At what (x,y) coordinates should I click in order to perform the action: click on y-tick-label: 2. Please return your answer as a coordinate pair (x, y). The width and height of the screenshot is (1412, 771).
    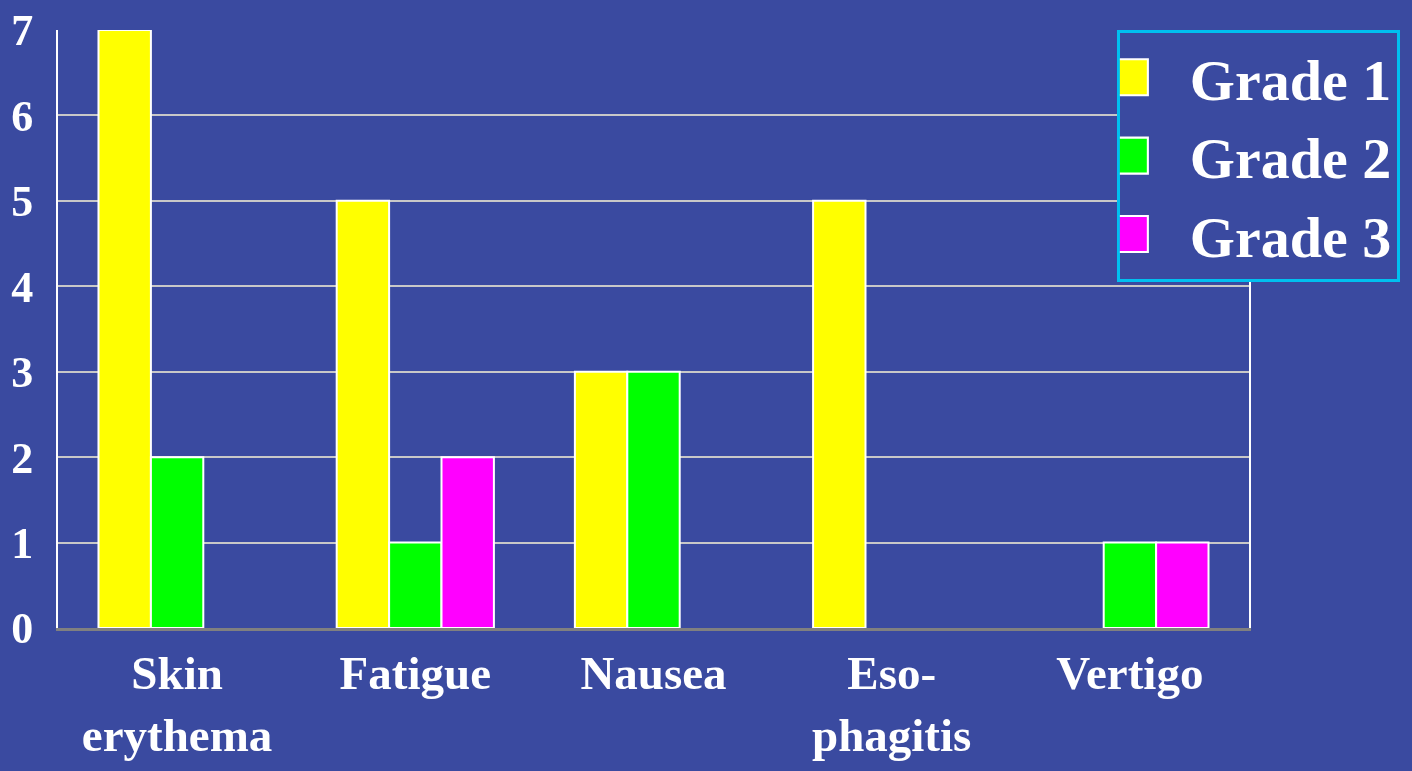
    Looking at the image, I should click on (22, 458).